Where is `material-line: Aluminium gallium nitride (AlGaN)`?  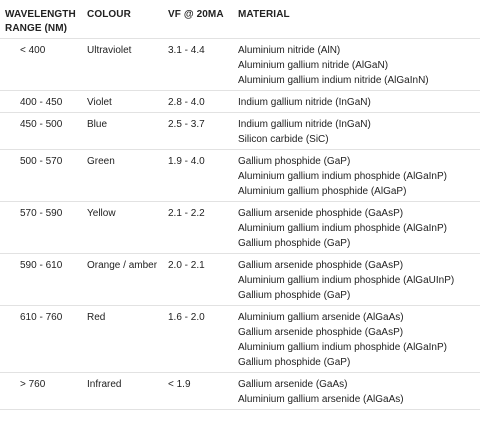 material-line: Aluminium gallium nitride (AlGaN) is located at coordinates (313, 65).